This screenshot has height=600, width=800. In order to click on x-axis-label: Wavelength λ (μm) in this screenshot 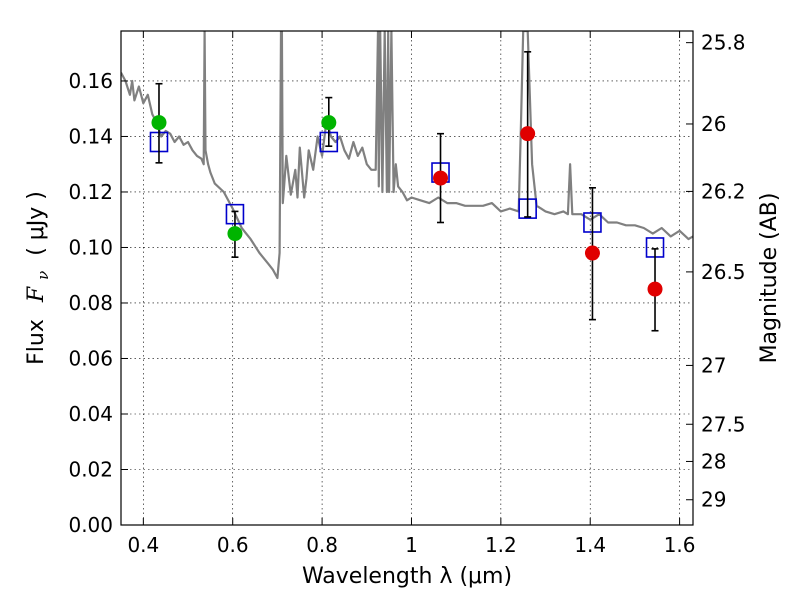, I will do `click(407, 576)`.